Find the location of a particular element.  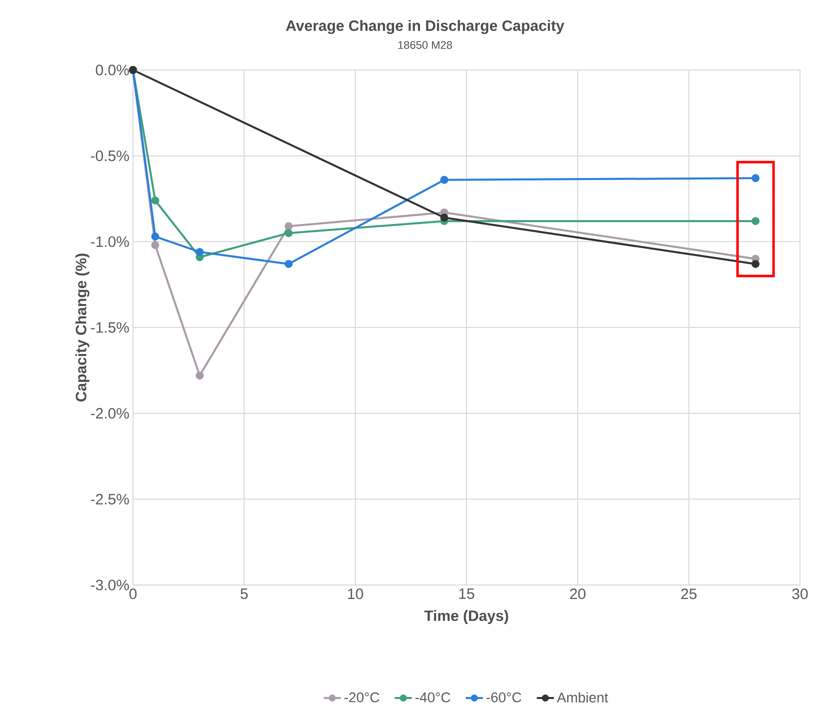

y-tick-label: 0.0% is located at coordinates (112, 70).